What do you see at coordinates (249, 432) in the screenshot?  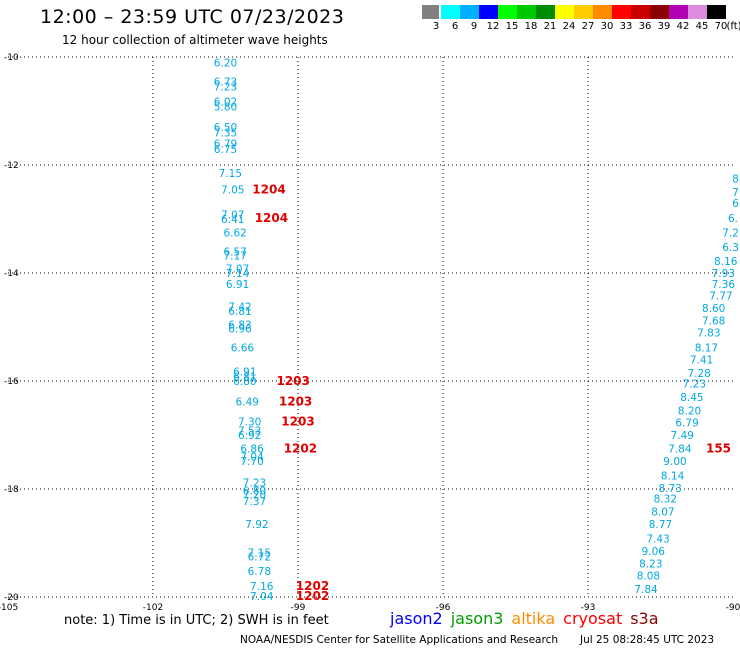 I see `wave-height-label: 7.53` at bounding box center [249, 432].